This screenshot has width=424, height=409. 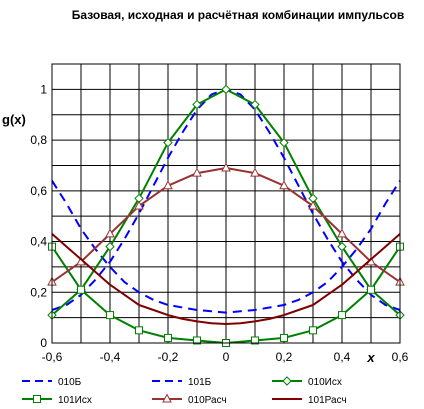 I want to click on x-tick-label: -0,4, so click(x=110, y=357).